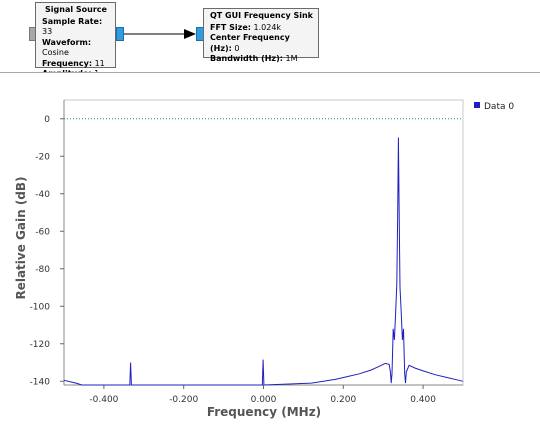 This screenshot has height=431, width=540. Describe the element at coordinates (40, 345) in the screenshot. I see `y-tick-label: -120` at that location.